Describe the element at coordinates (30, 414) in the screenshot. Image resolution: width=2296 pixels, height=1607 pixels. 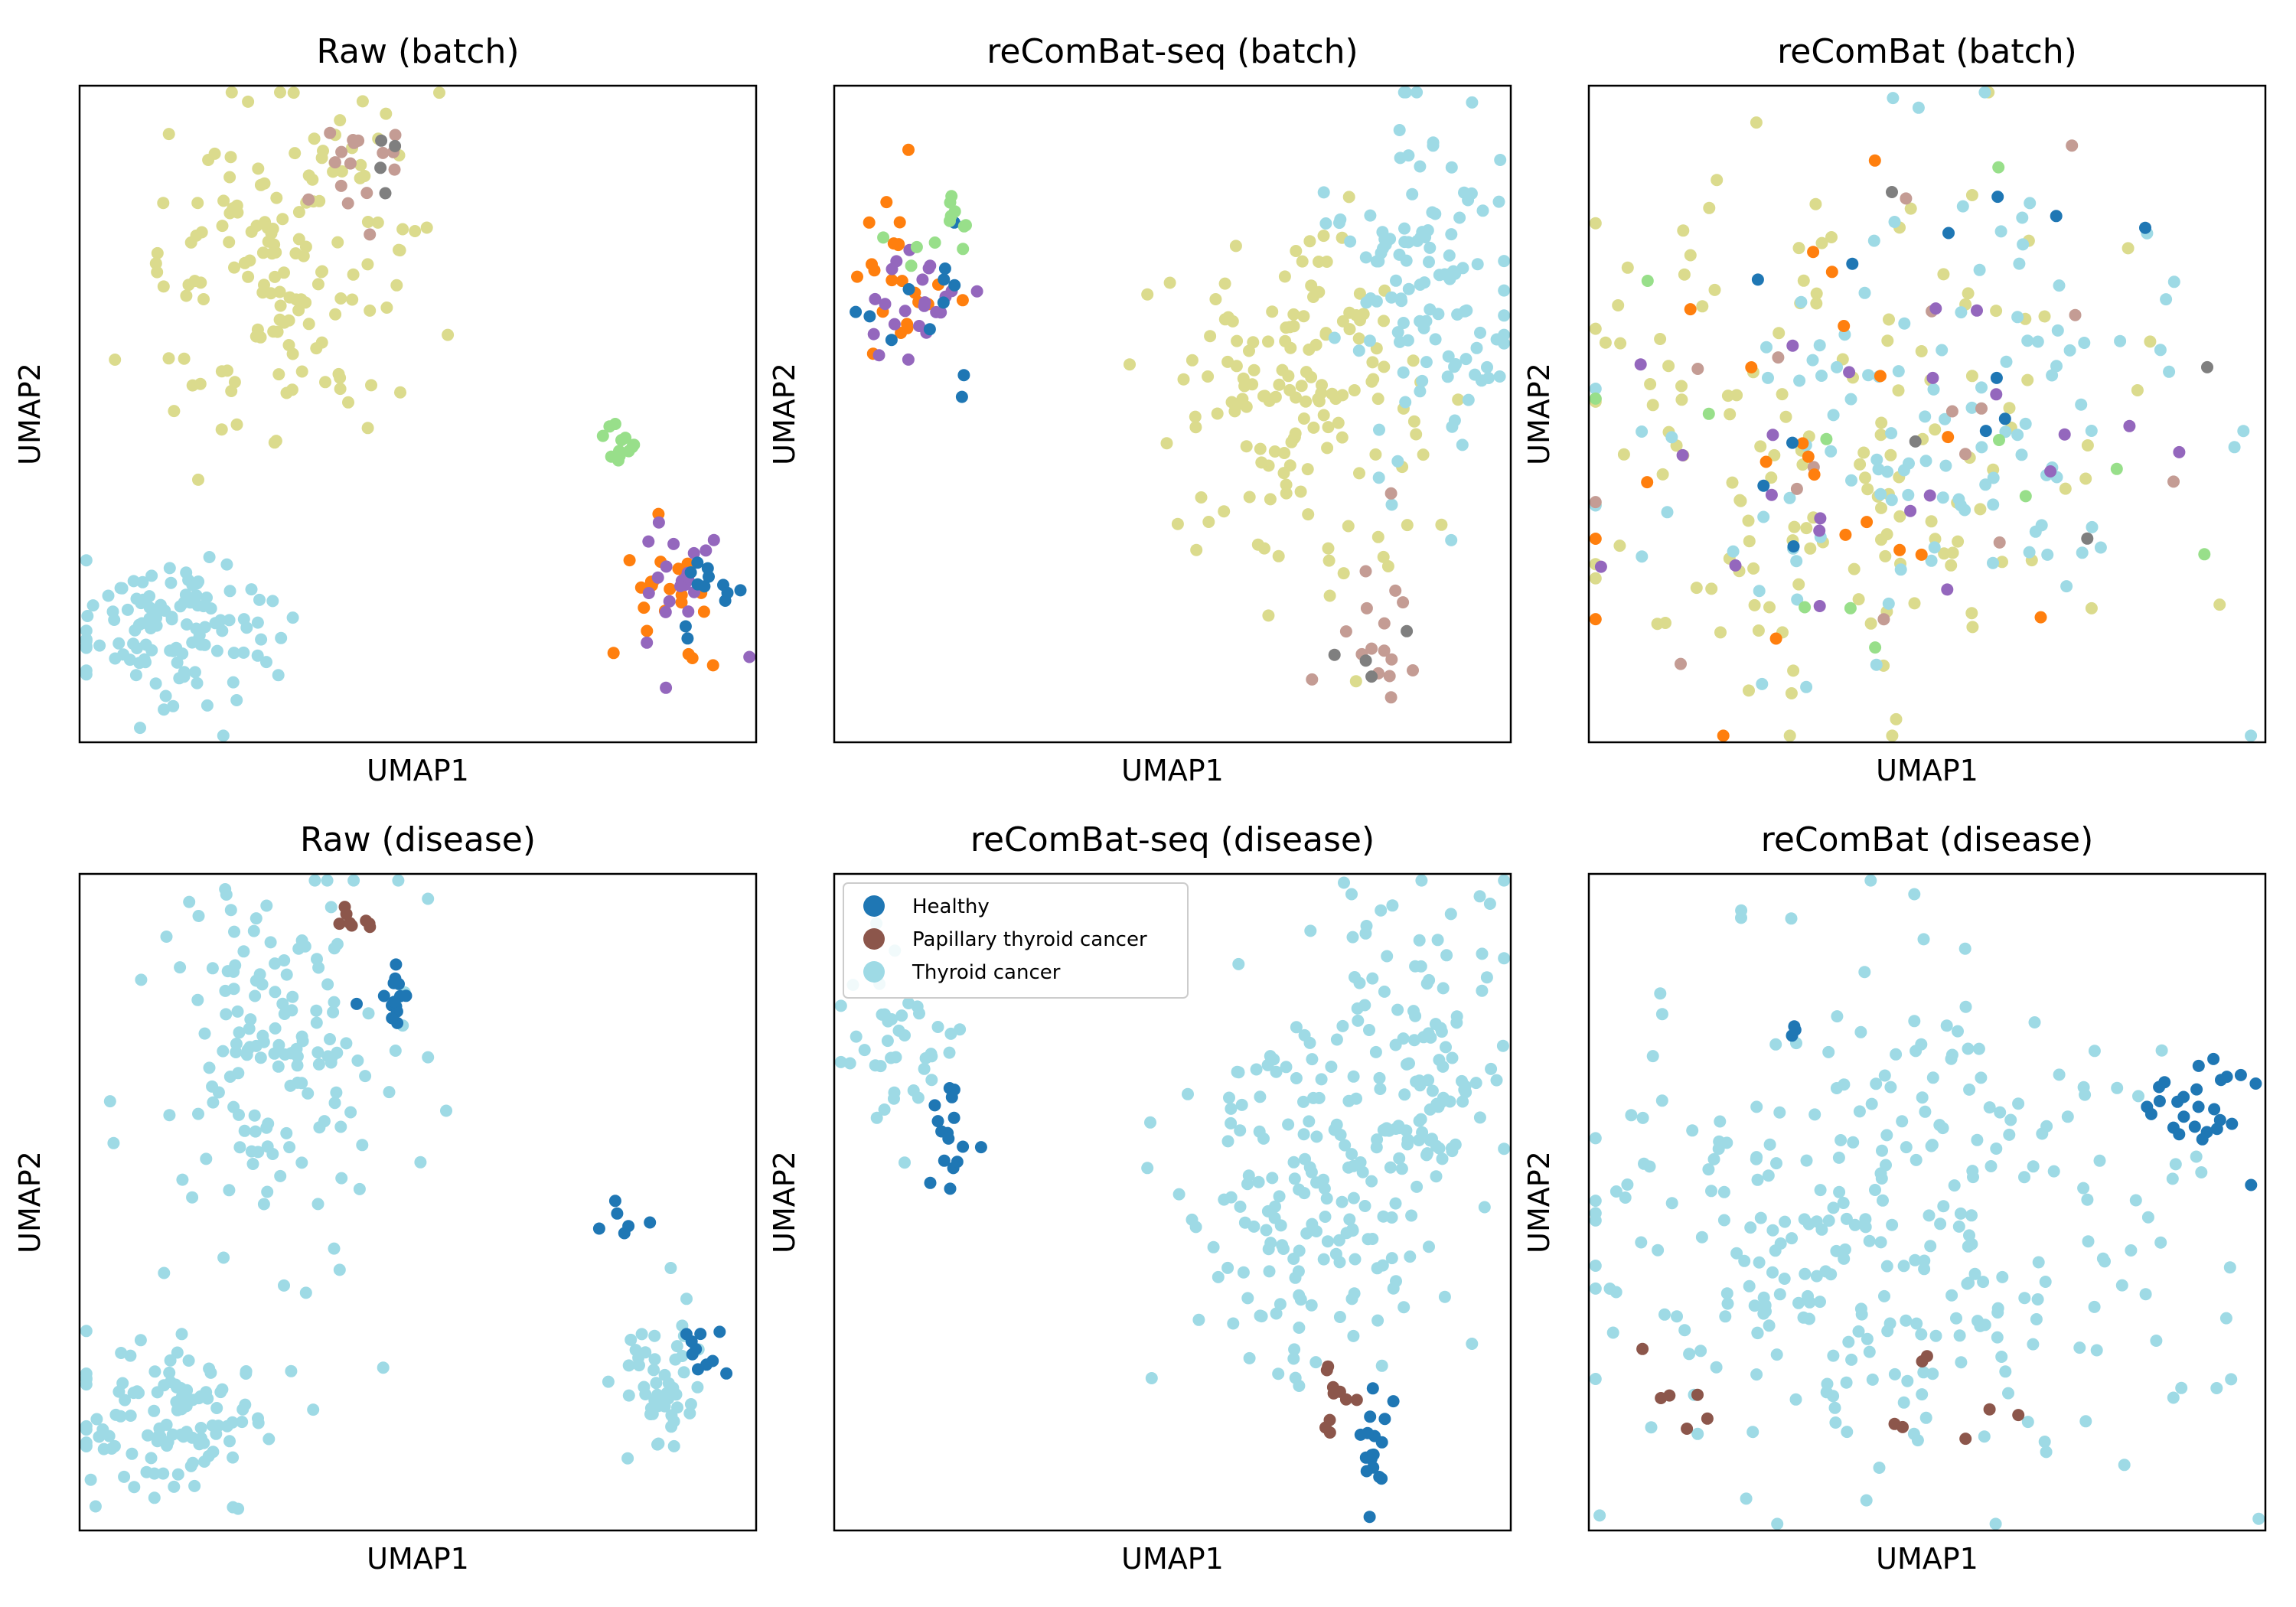
I see `y-axis-label: UMAP2` at that location.